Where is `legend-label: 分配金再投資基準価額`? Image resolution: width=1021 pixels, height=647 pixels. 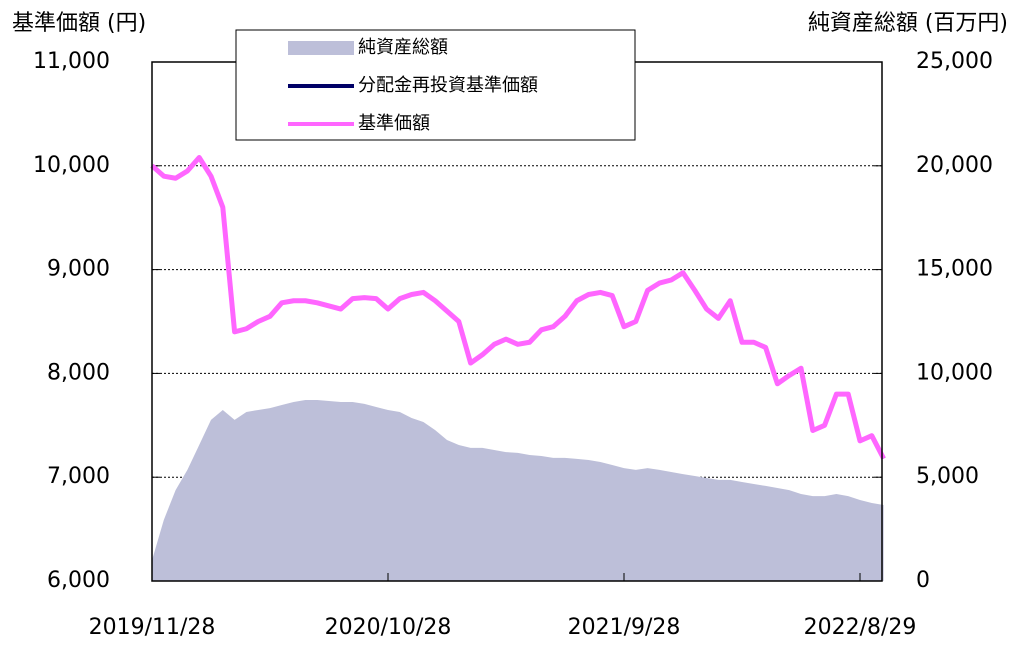
legend-label: 分配金再投資基準価額 is located at coordinates (448, 85).